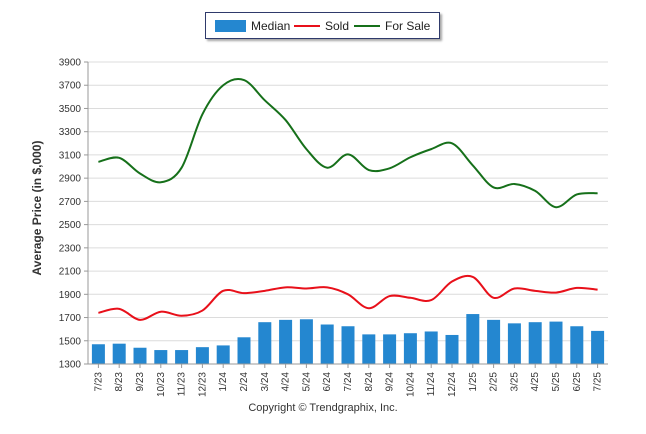 This screenshot has width=646, height=434. I want to click on y-tick-label: 1500, so click(70, 341).